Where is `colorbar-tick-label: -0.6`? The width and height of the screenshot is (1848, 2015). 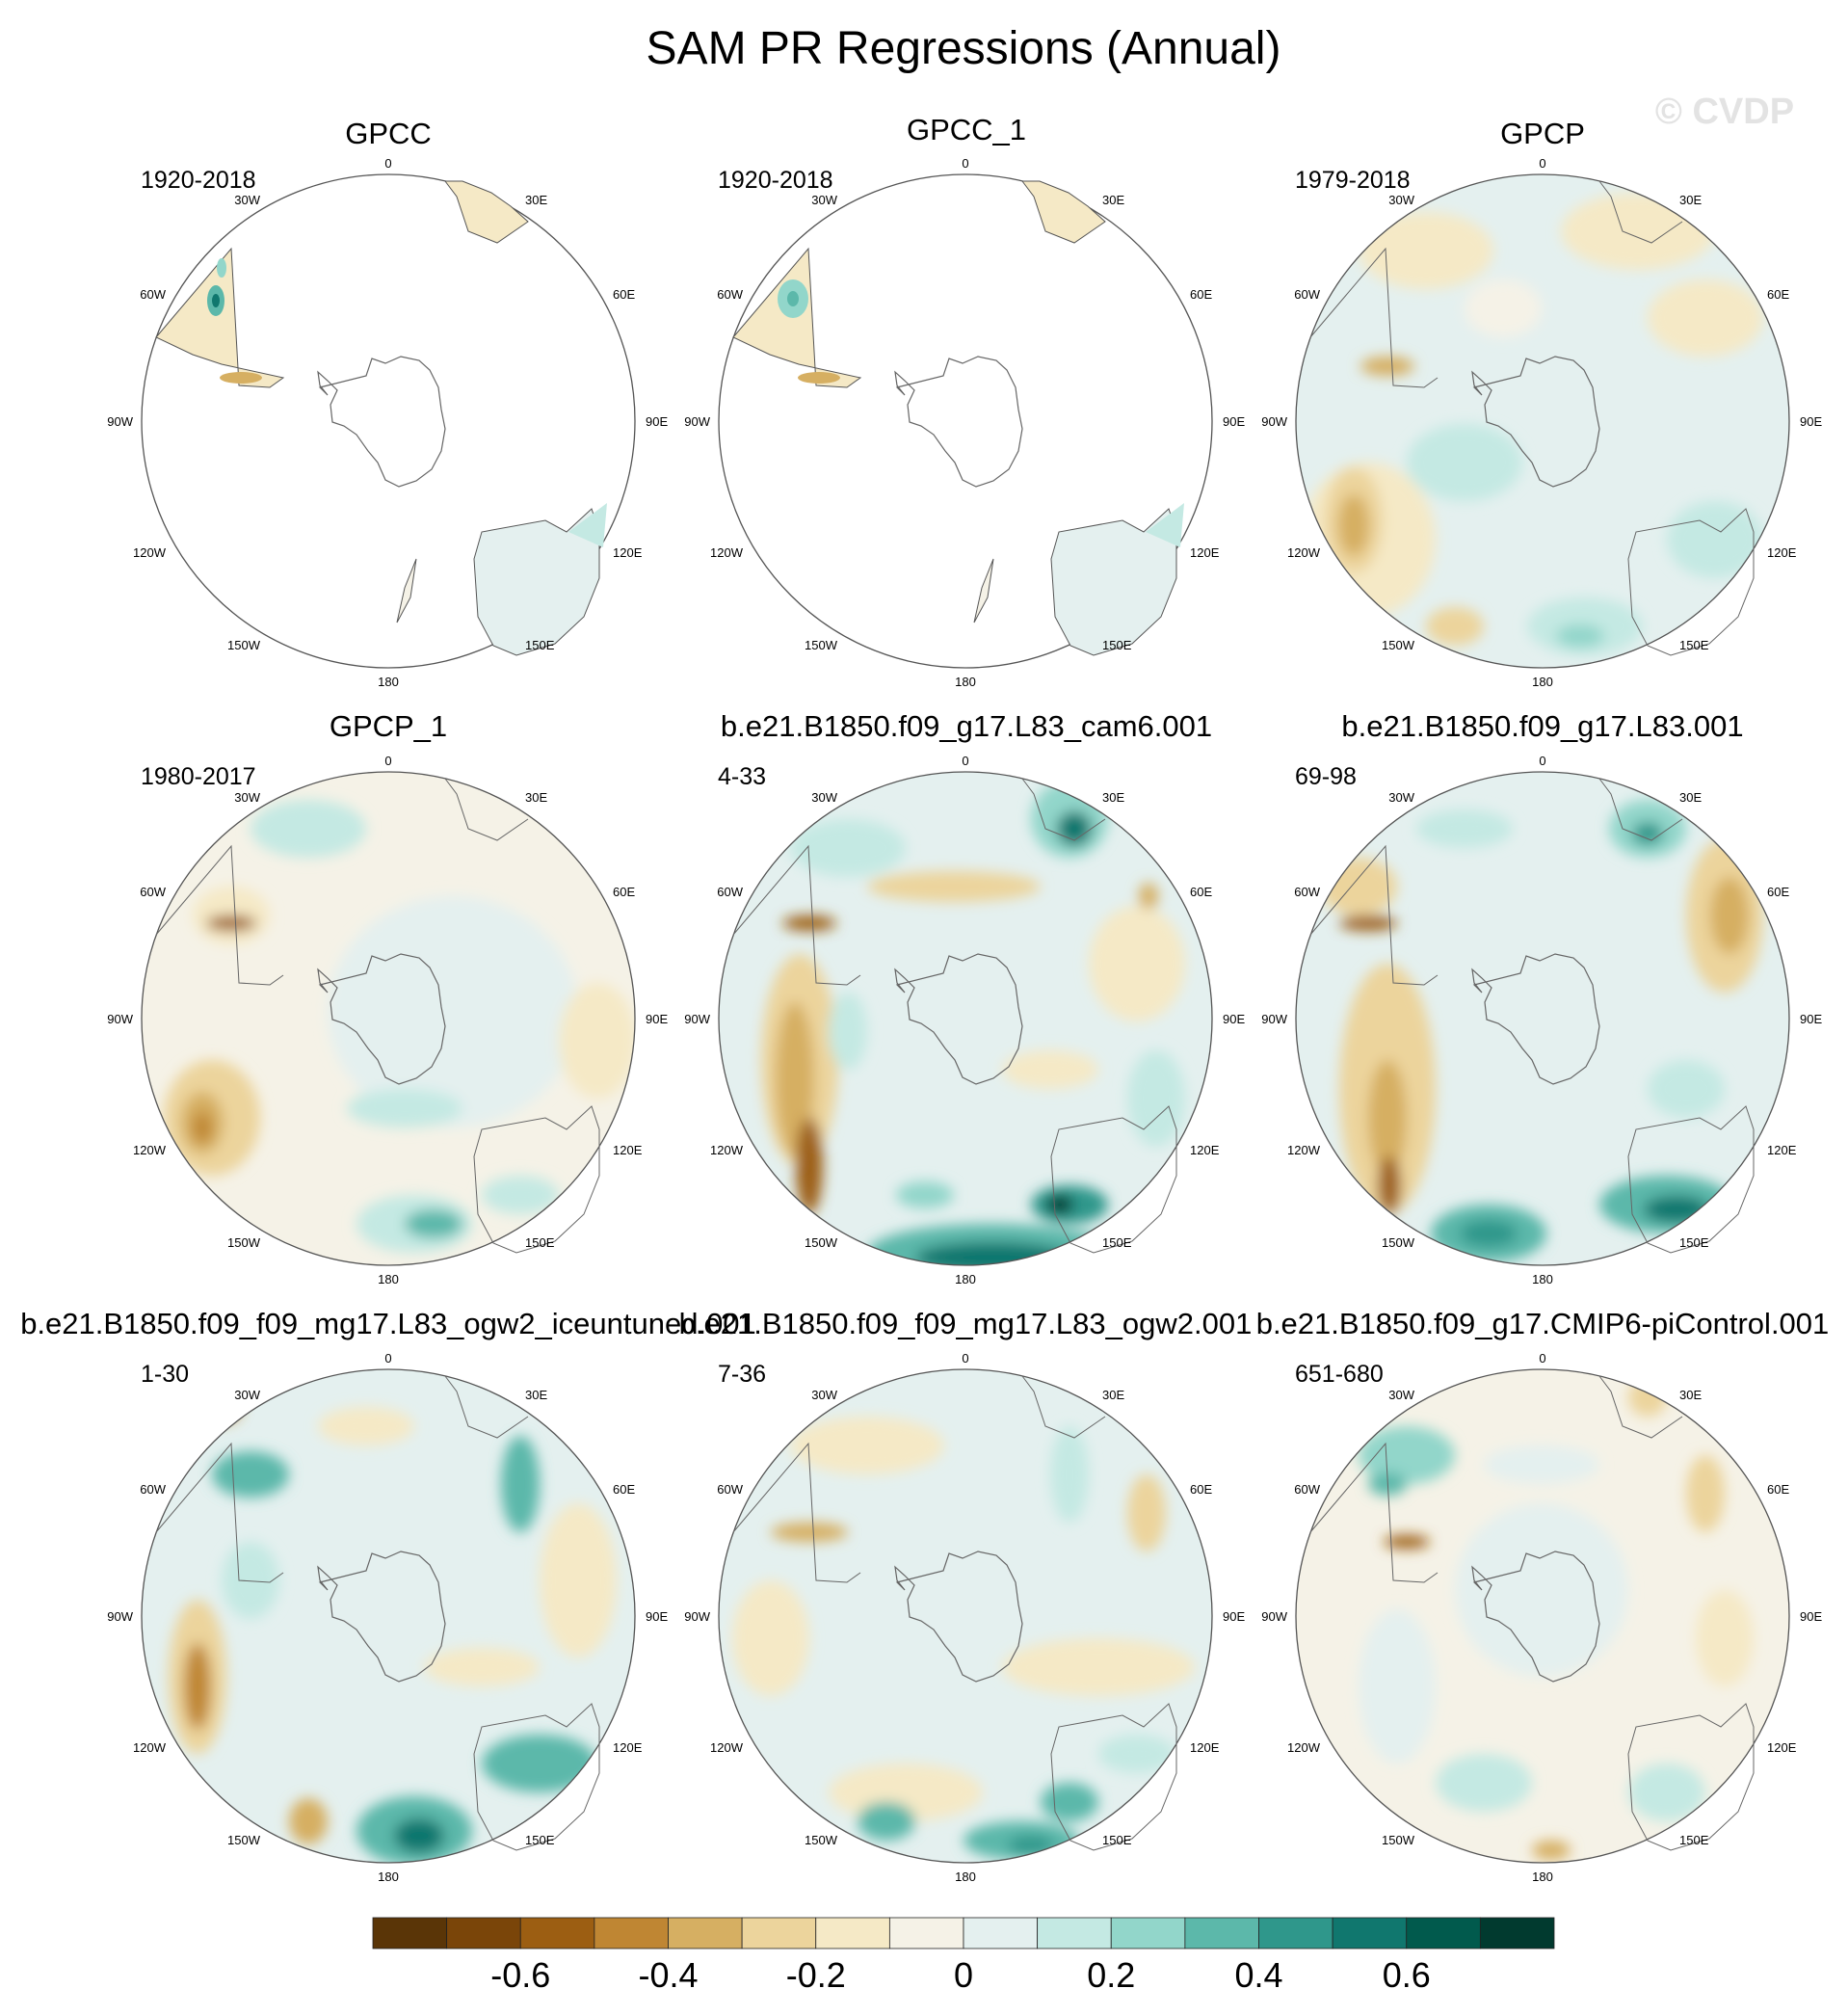
colorbar-tick-label: -0.6 is located at coordinates (520, 1975).